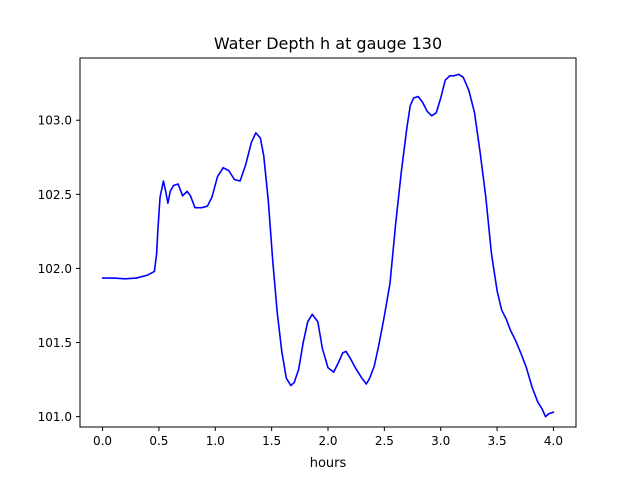 The height and width of the screenshot is (484, 640). I want to click on x-axis-ticks: 0.0 0.5 1.0 1.5 2.0 2.5 3.0 3.5 4.0, so click(328, 437).